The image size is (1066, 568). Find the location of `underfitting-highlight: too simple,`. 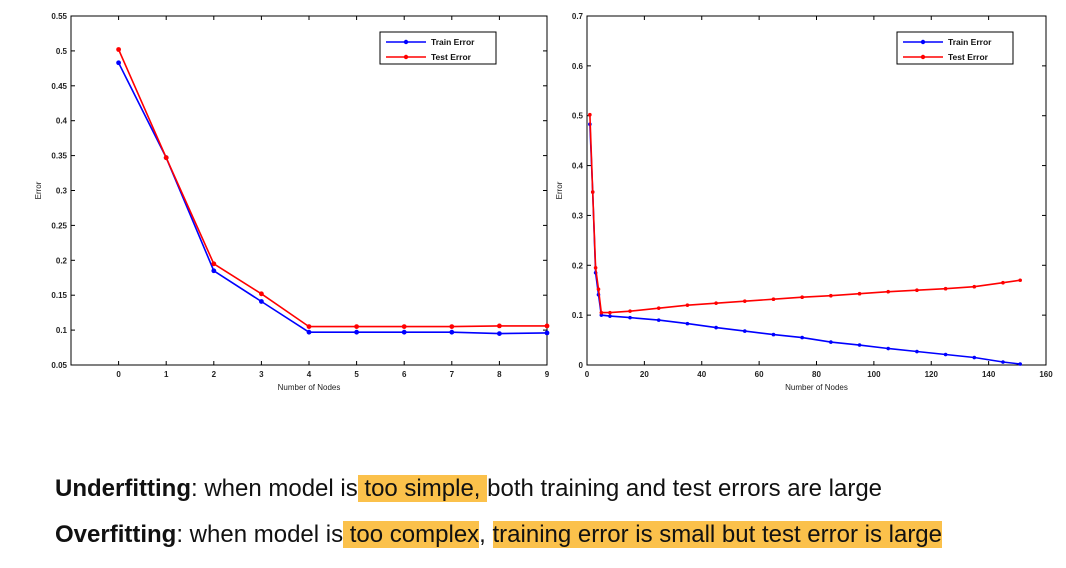

underfitting-highlight: too simple, is located at coordinates (422, 488).